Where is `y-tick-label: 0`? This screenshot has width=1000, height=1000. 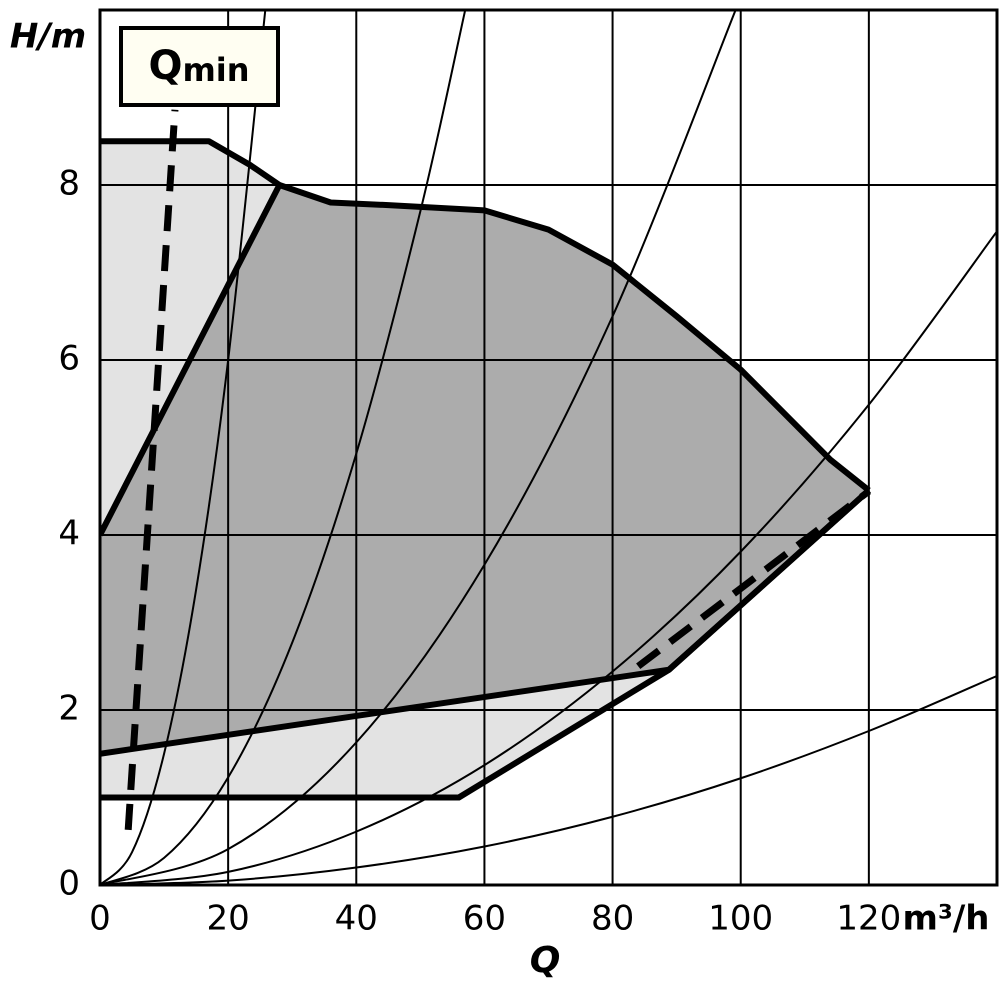 y-tick-label: 0 is located at coordinates (69, 884).